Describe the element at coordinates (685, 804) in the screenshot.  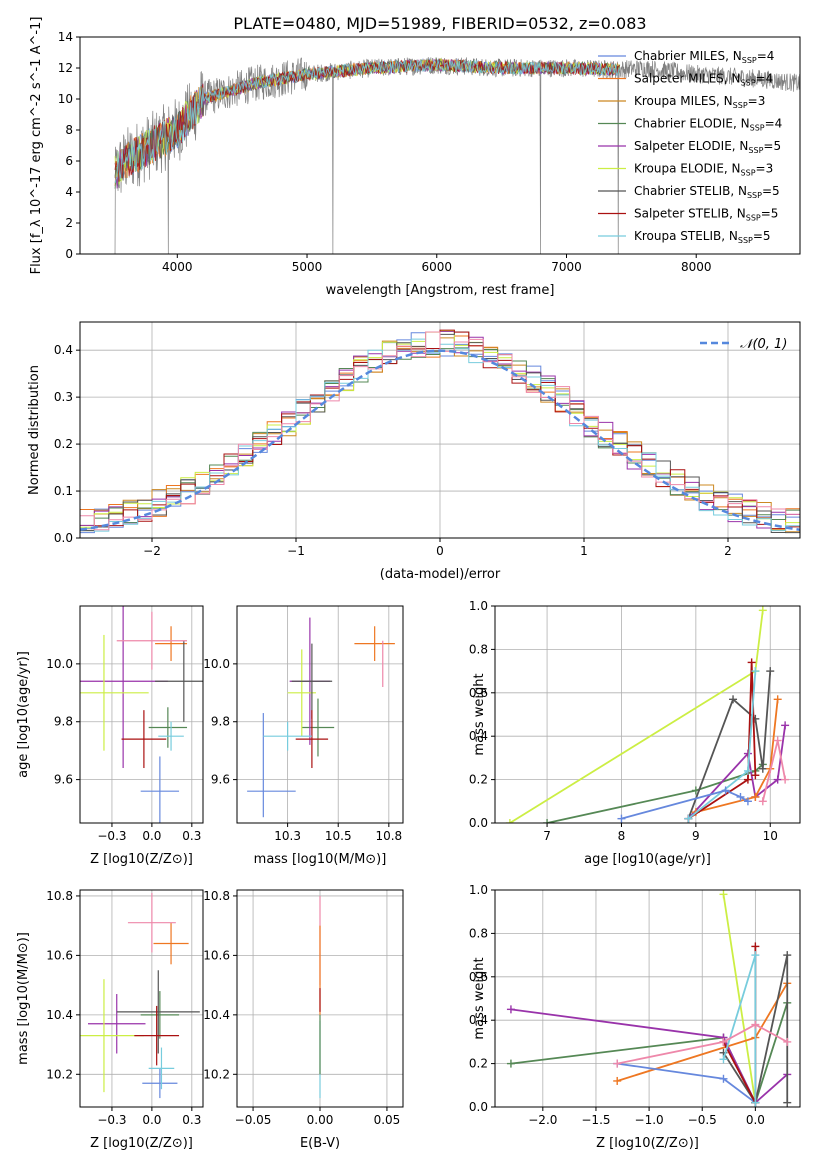
I see `weight-line-cm` at that location.